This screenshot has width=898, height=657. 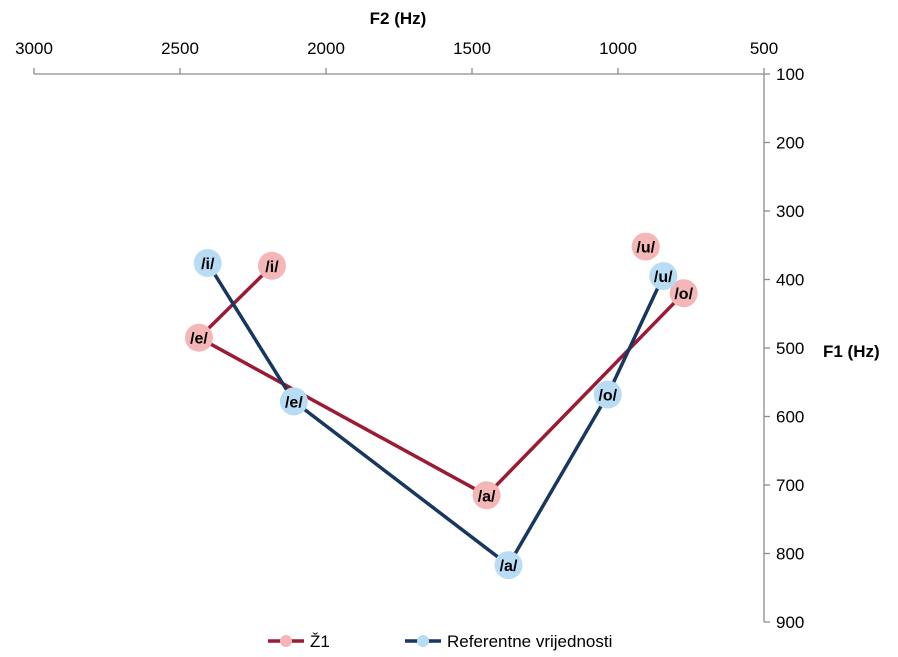 I want to click on y-tick-label: 200, so click(x=790, y=143).